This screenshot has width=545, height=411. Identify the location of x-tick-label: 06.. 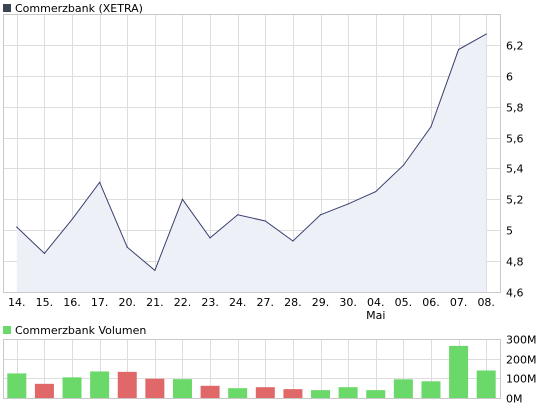
(431, 302).